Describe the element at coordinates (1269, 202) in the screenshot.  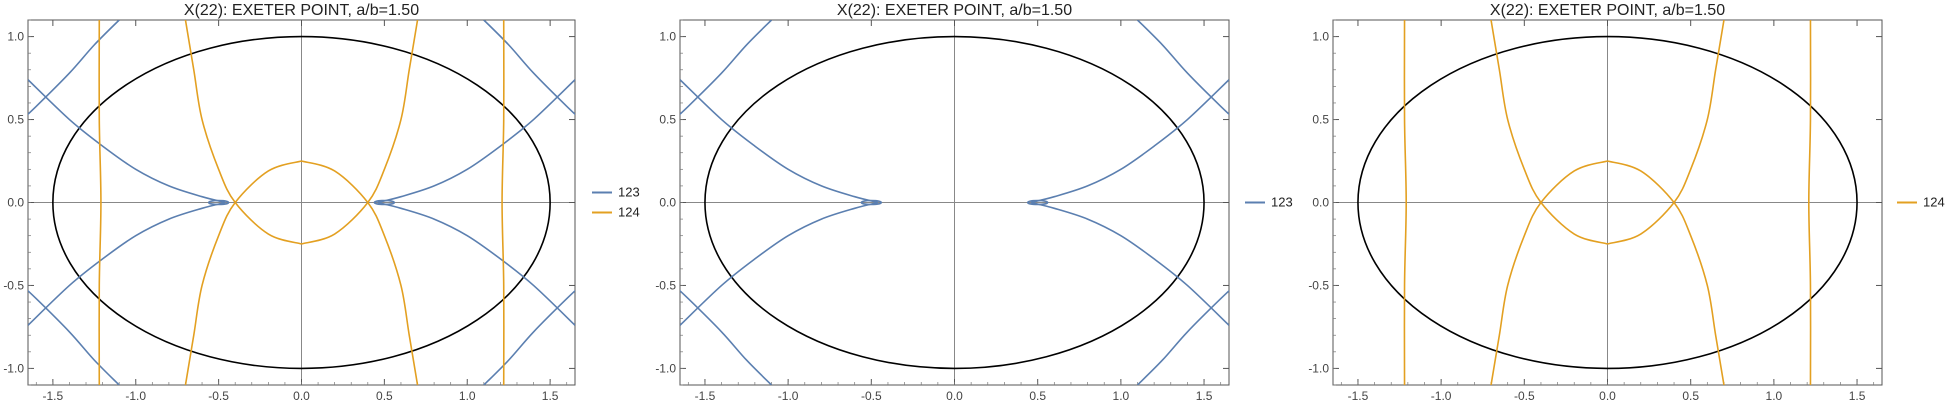
I see `legend: 123` at that location.